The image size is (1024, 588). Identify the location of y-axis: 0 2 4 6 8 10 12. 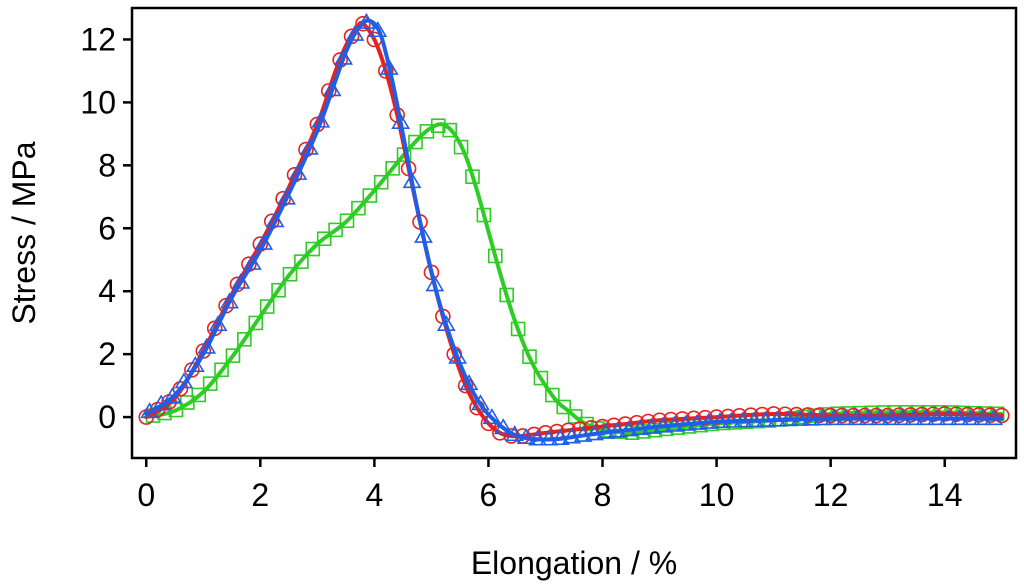
(106, 228).